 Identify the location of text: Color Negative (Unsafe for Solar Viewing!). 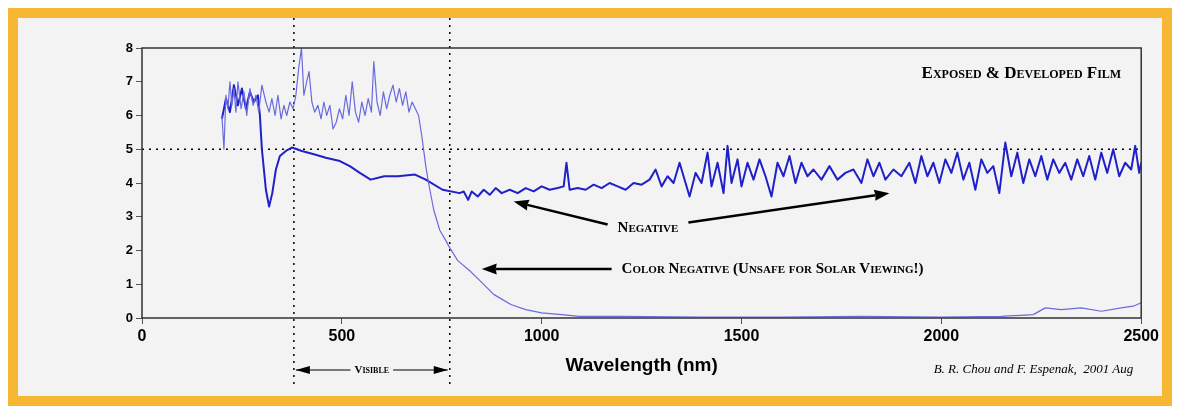
(772, 268).